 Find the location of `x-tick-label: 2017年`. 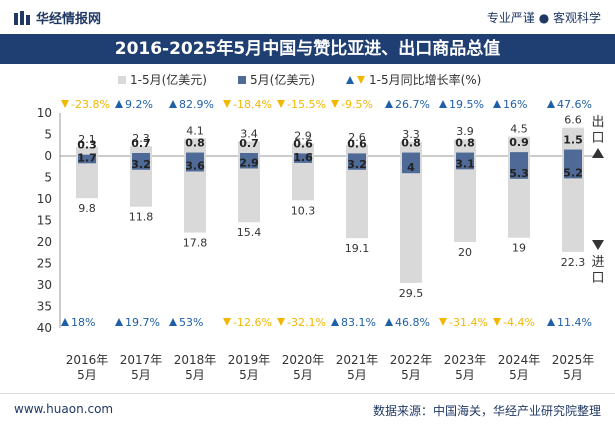

x-tick-label: 2017年 is located at coordinates (141, 360).